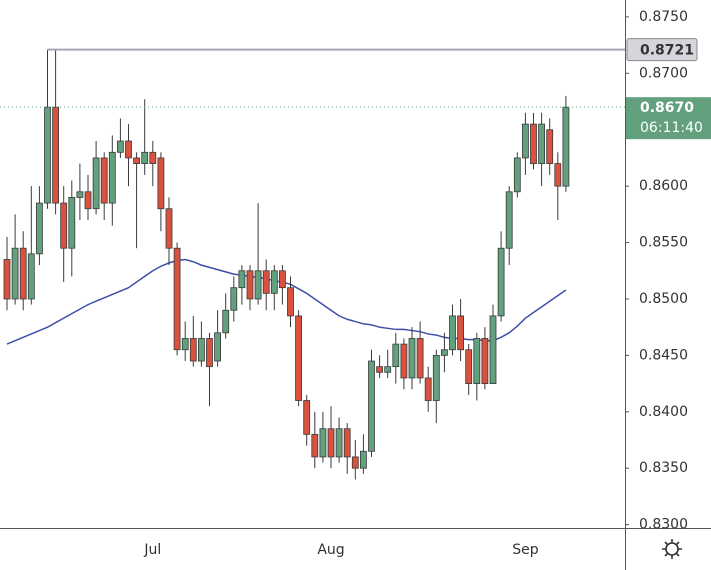  I want to click on y-tick-label: 0.8400, so click(663, 412).